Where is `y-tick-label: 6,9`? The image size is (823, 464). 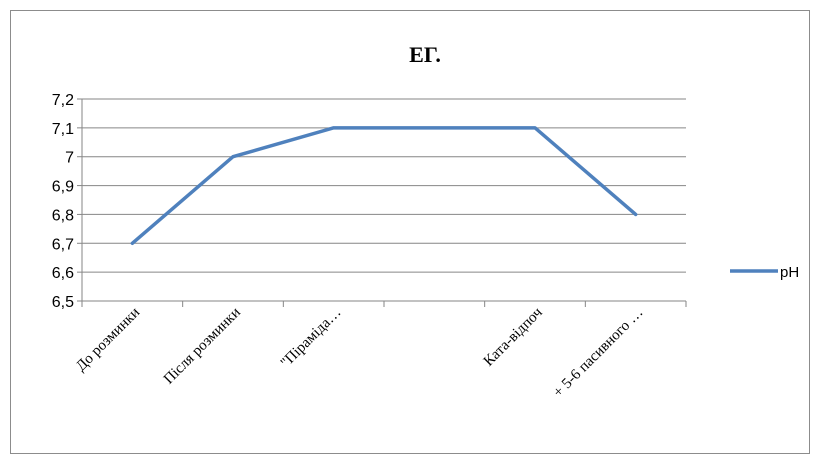 y-tick-label: 6,9 is located at coordinates (63, 187).